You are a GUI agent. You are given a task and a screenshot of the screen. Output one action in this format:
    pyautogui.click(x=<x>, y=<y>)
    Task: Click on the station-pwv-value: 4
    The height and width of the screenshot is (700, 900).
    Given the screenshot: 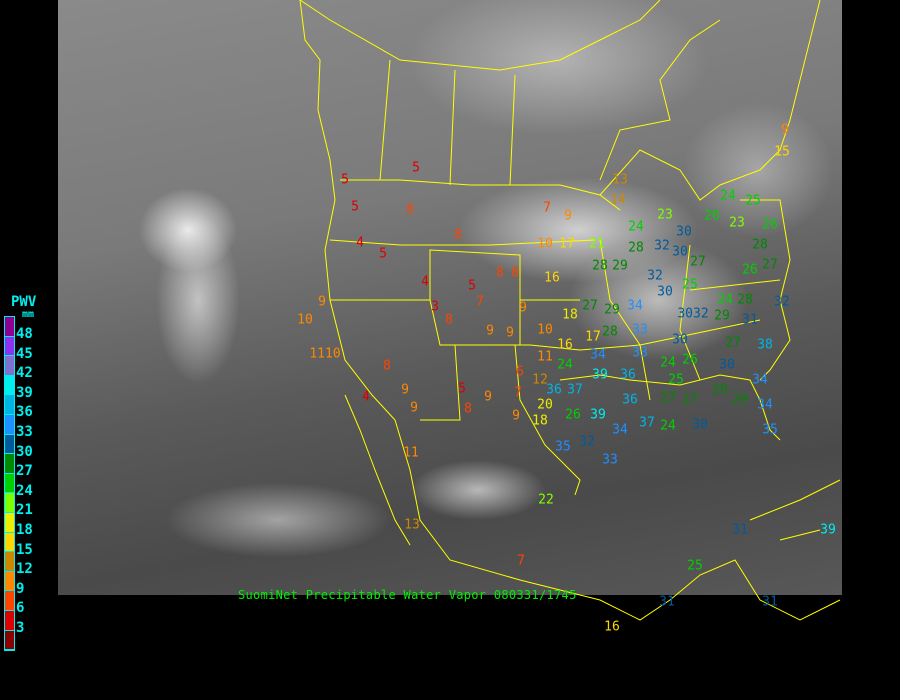 What is the action you would take?
    pyautogui.click(x=360, y=243)
    